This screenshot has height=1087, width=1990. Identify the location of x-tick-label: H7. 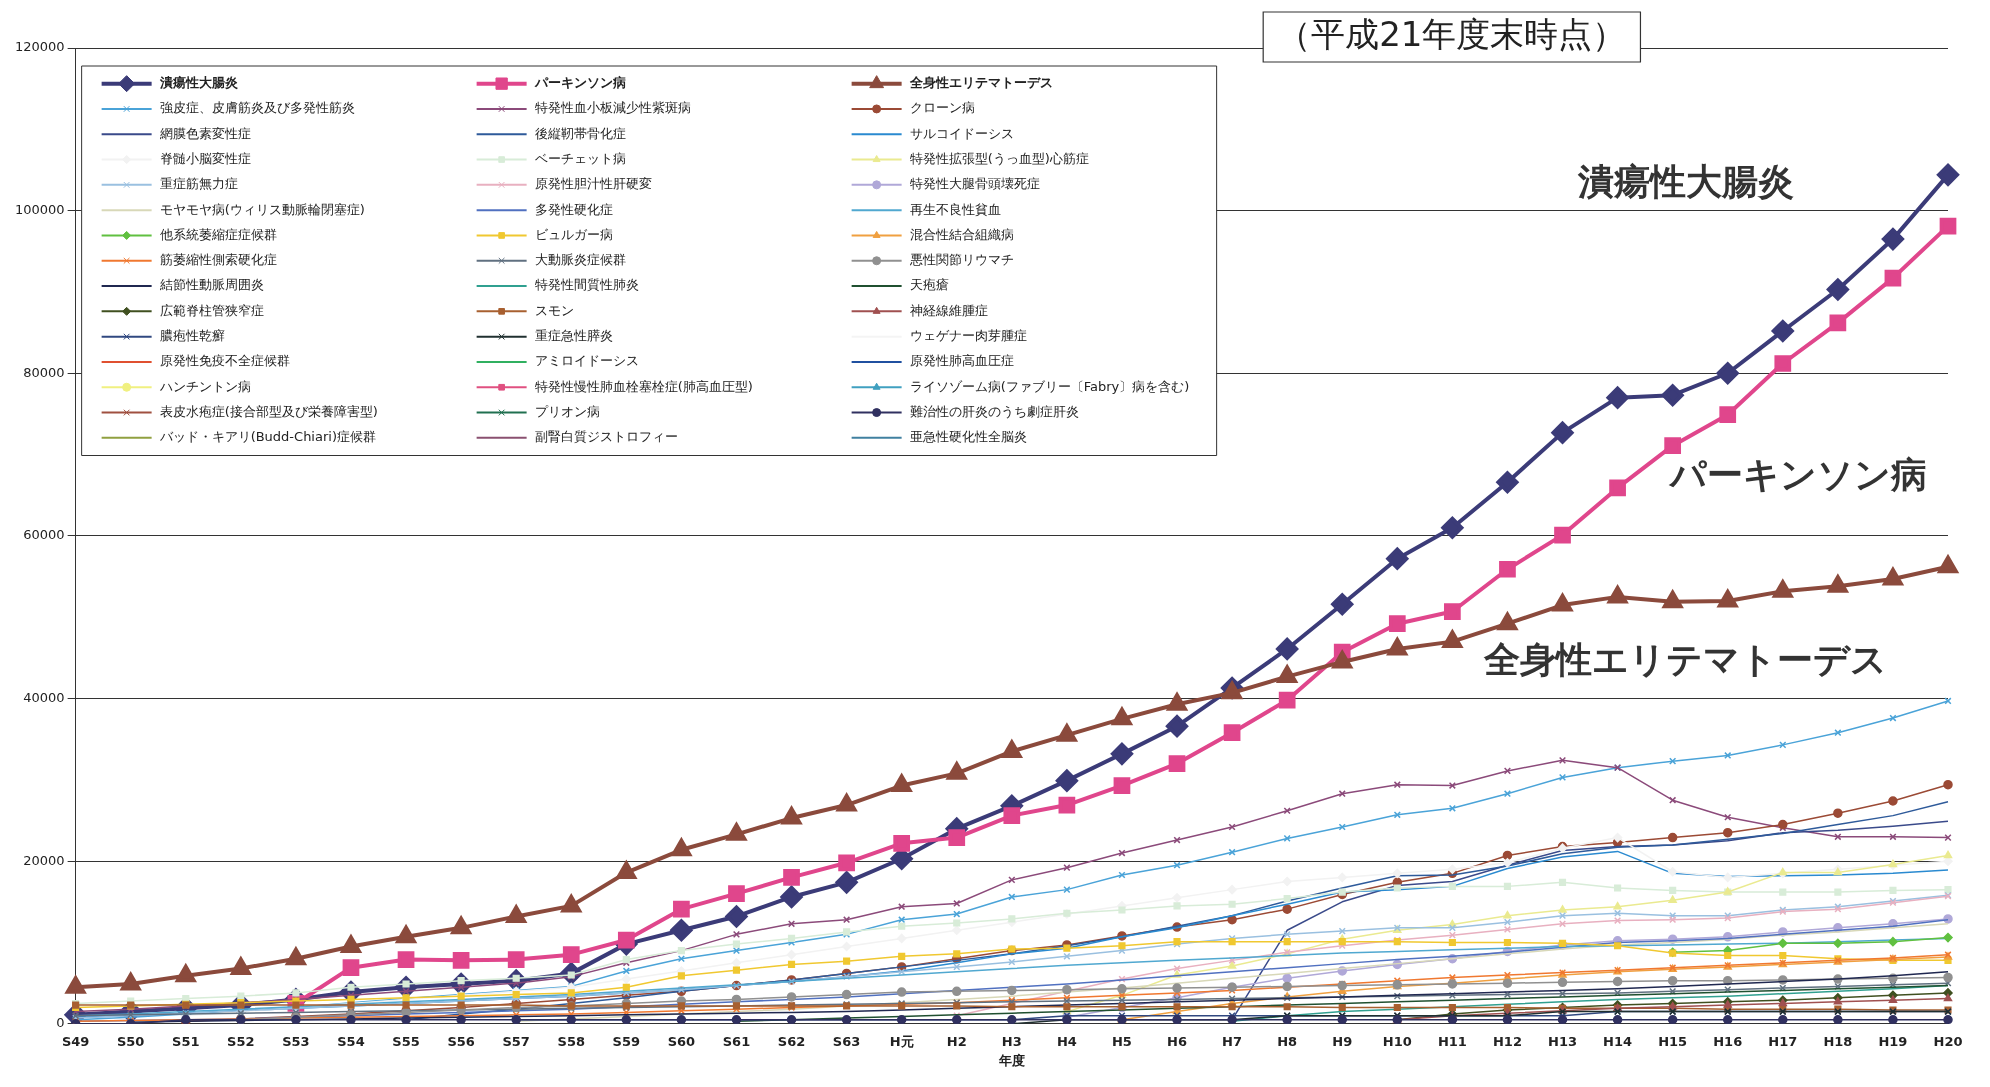
(1232, 1041).